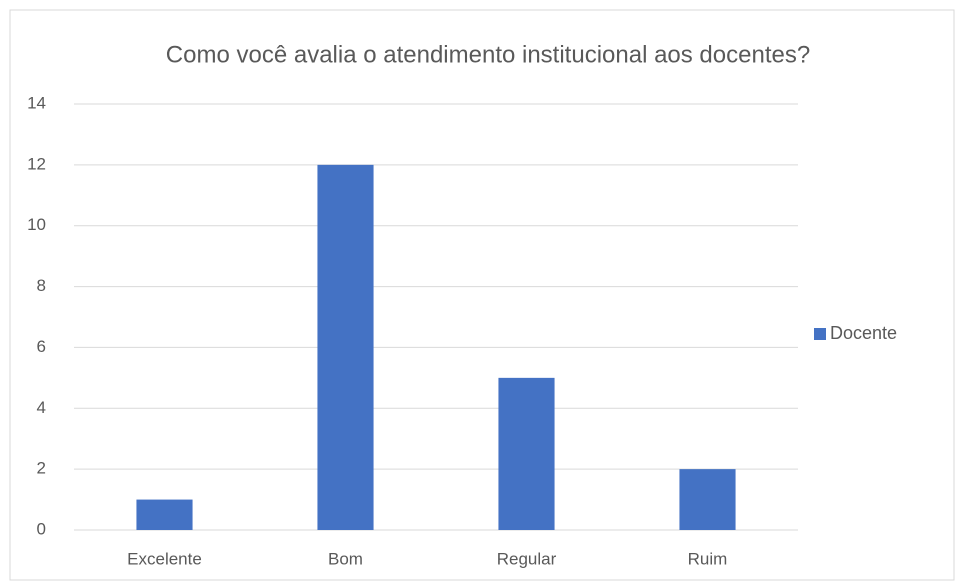 The image size is (955, 581). What do you see at coordinates (820, 334) in the screenshot?
I see `legend-swatch` at bounding box center [820, 334].